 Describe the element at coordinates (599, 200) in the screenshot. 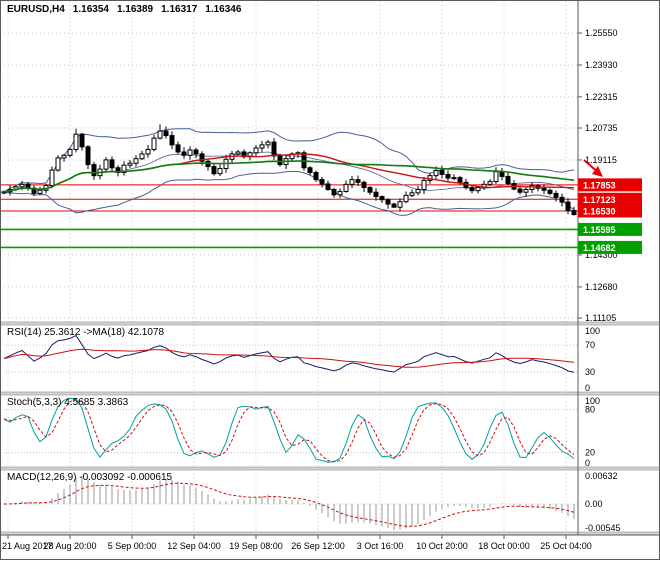

I see `level-price-label: 1.17123` at that location.